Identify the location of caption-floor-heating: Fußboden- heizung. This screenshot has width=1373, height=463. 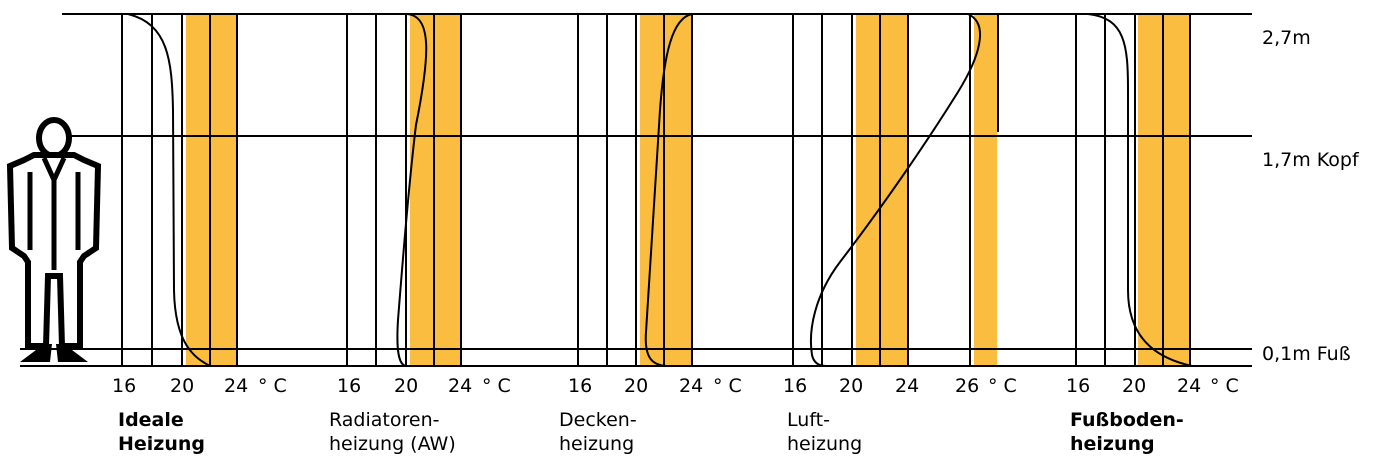
(1127, 432).